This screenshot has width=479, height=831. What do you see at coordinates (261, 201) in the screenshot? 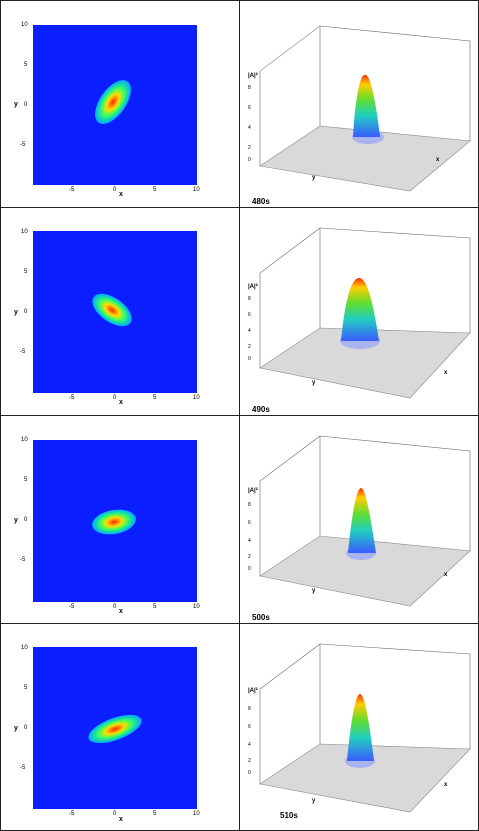
I see `time-label: 480s` at bounding box center [261, 201].